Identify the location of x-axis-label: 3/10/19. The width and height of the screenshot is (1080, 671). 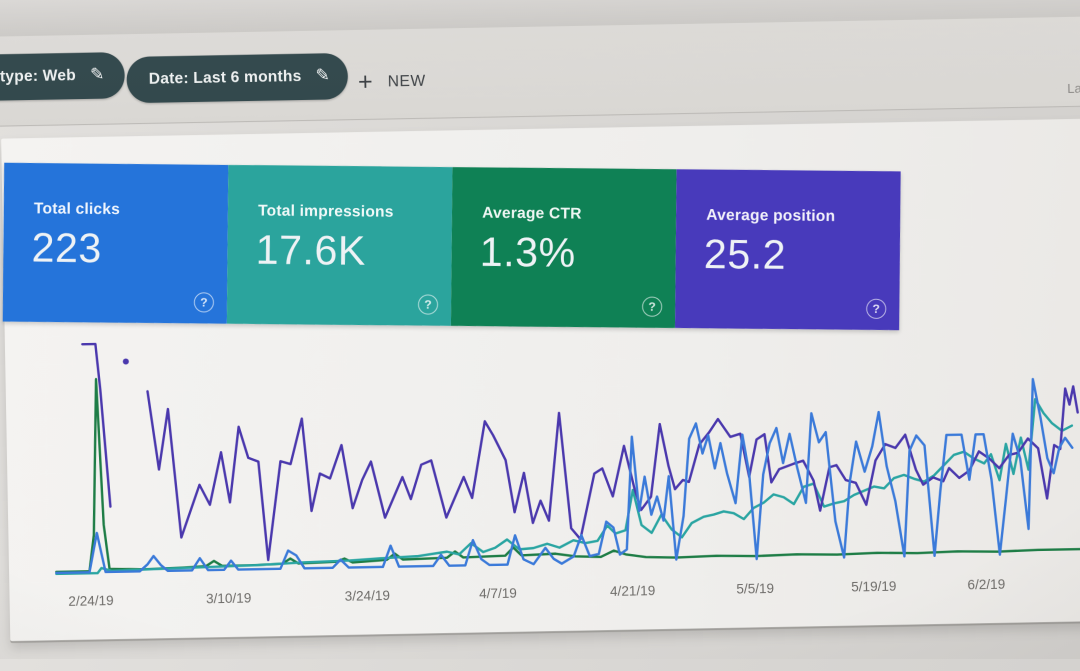
(228, 598).